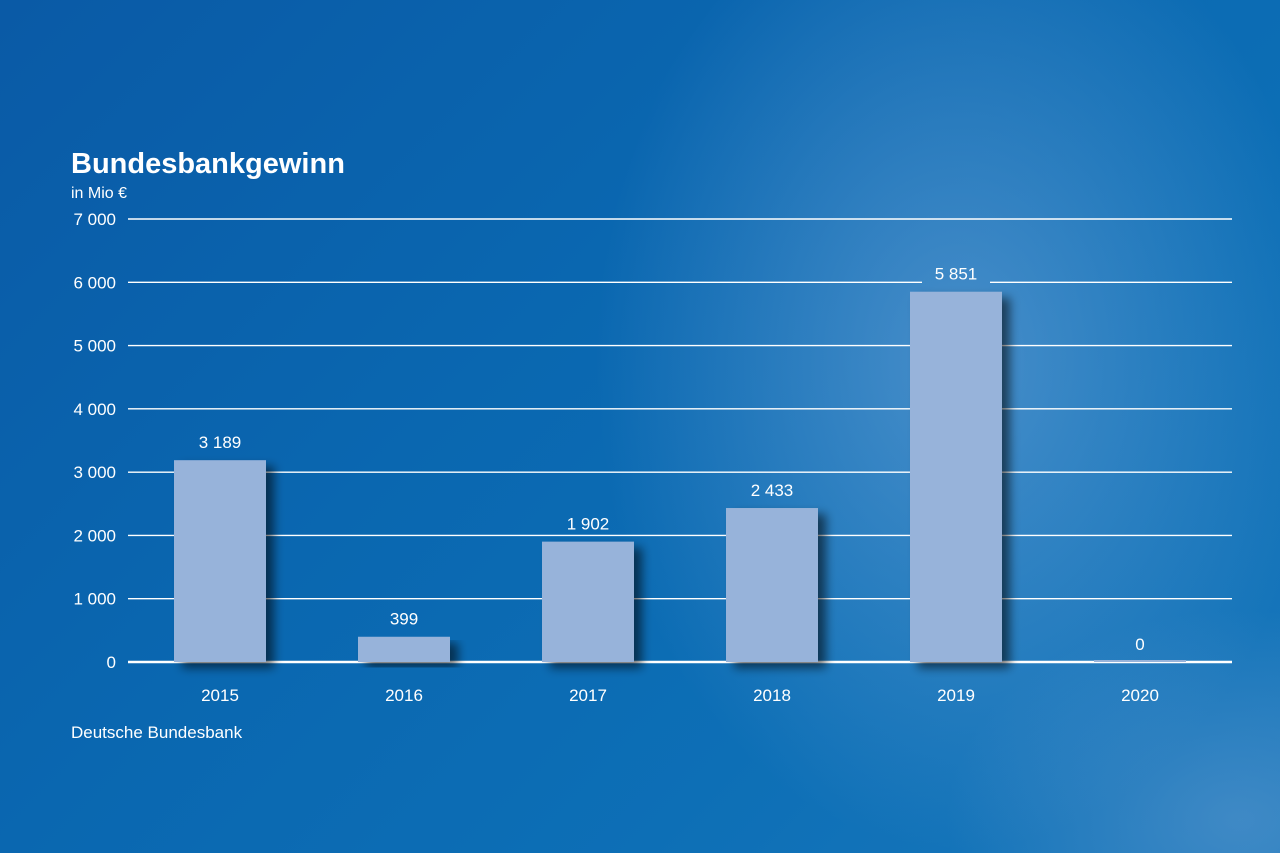 This screenshot has width=1280, height=853. Describe the element at coordinates (1140, 695) in the screenshot. I see `x-tick-label: 2020` at that location.